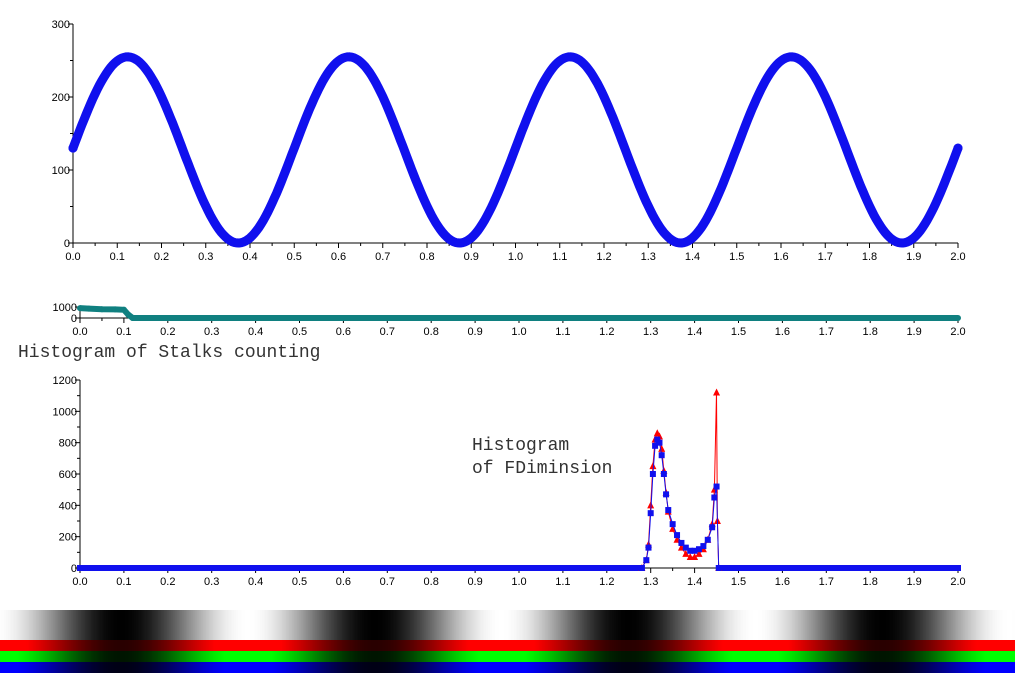  Describe the element at coordinates (957, 257) in the screenshot. I see `x-tick-label: 2.0` at that location.